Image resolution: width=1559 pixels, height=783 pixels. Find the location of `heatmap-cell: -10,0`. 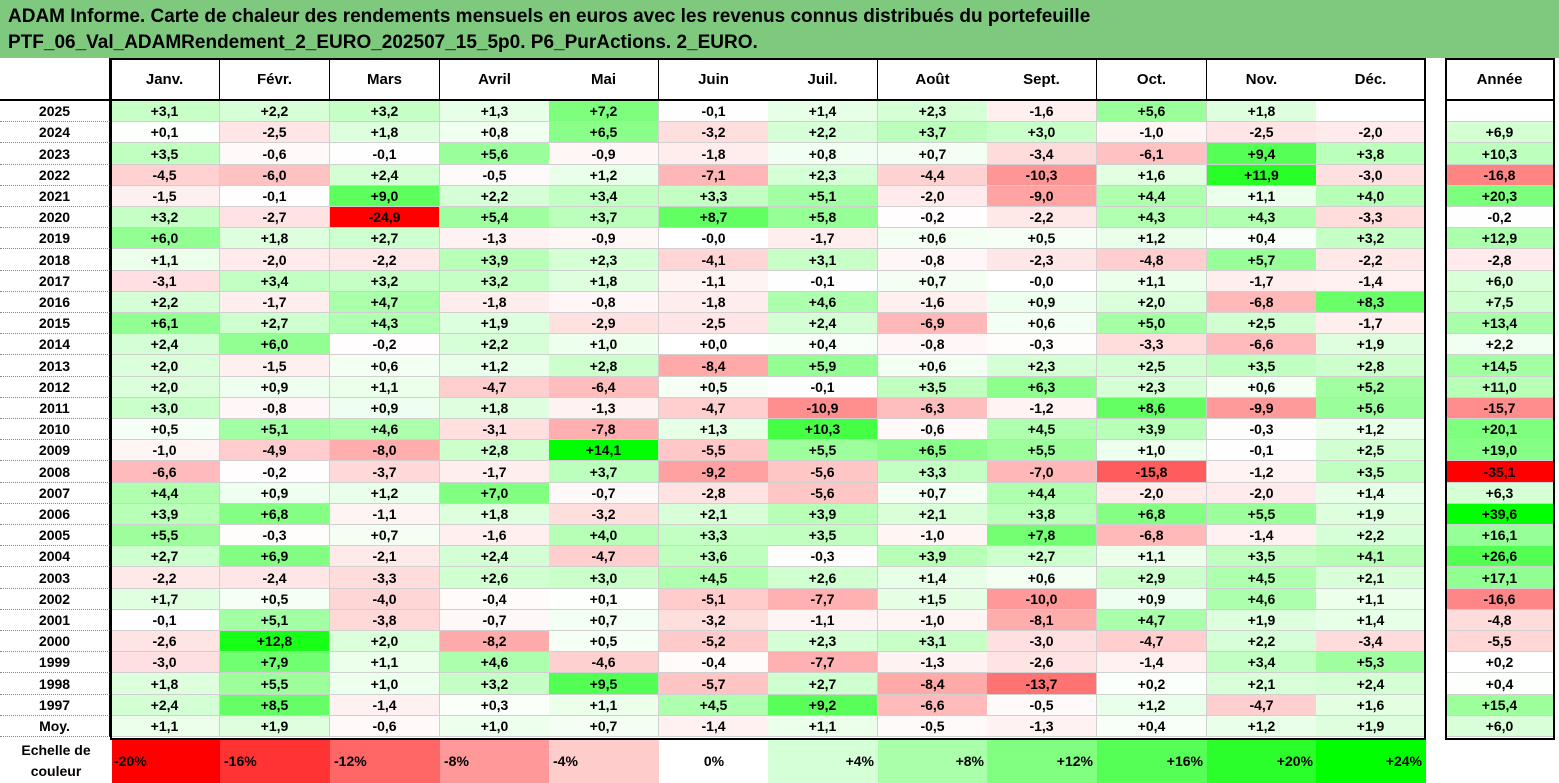

heatmap-cell: -10,0 is located at coordinates (1042, 599).